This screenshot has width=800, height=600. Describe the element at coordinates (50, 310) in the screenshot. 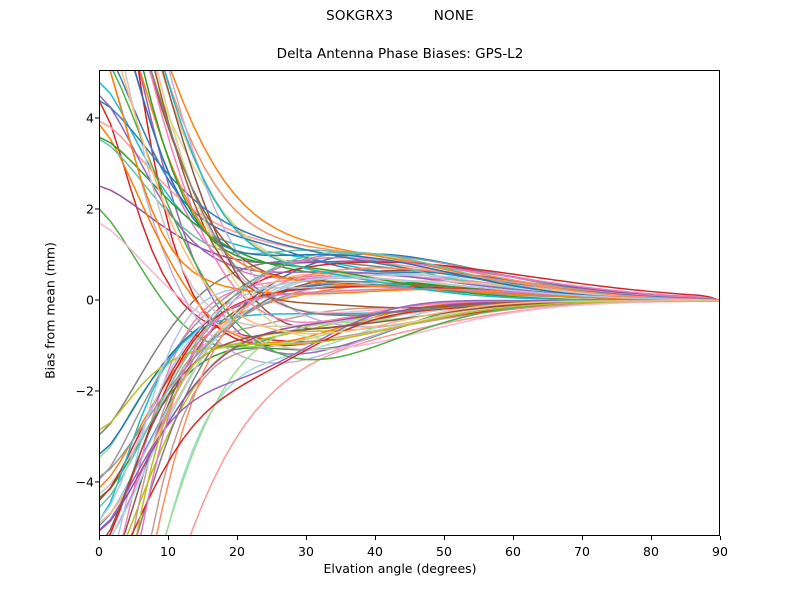

I see `y-axis-label: Bias from mean (mm)` at that location.